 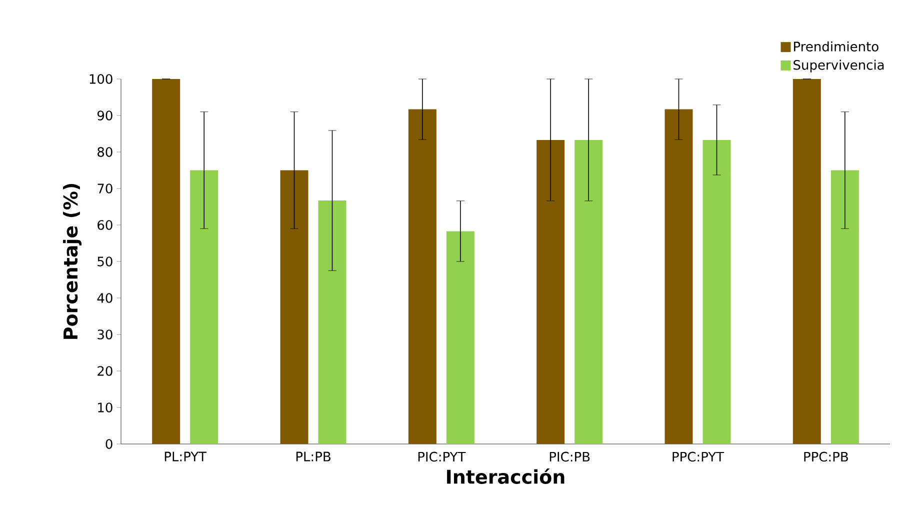 What do you see at coordinates (105, 189) in the screenshot?
I see `y-tick-label: 70` at bounding box center [105, 189].